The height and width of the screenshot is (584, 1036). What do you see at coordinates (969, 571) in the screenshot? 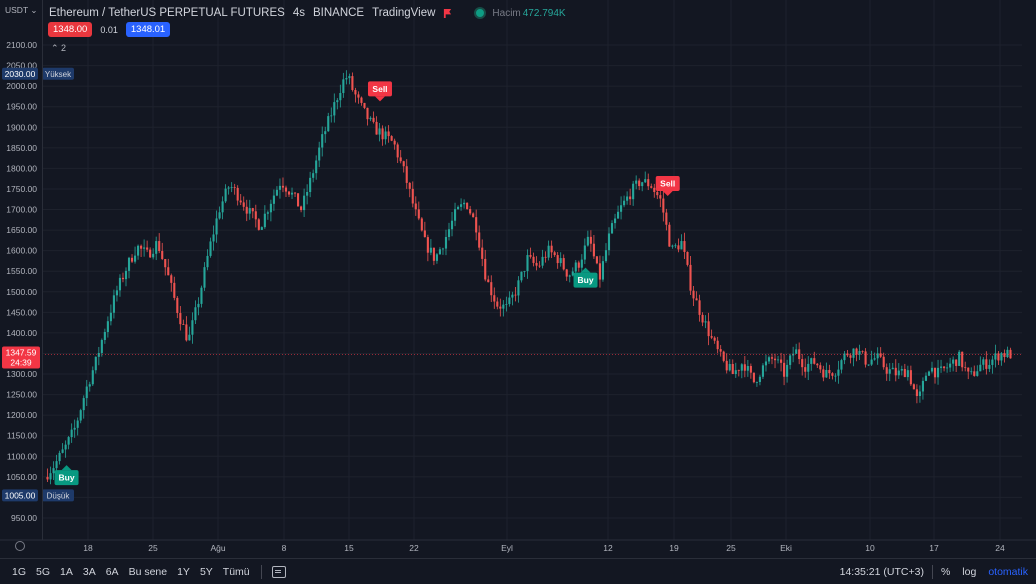
I see `log-toggle: log` at bounding box center [969, 571].